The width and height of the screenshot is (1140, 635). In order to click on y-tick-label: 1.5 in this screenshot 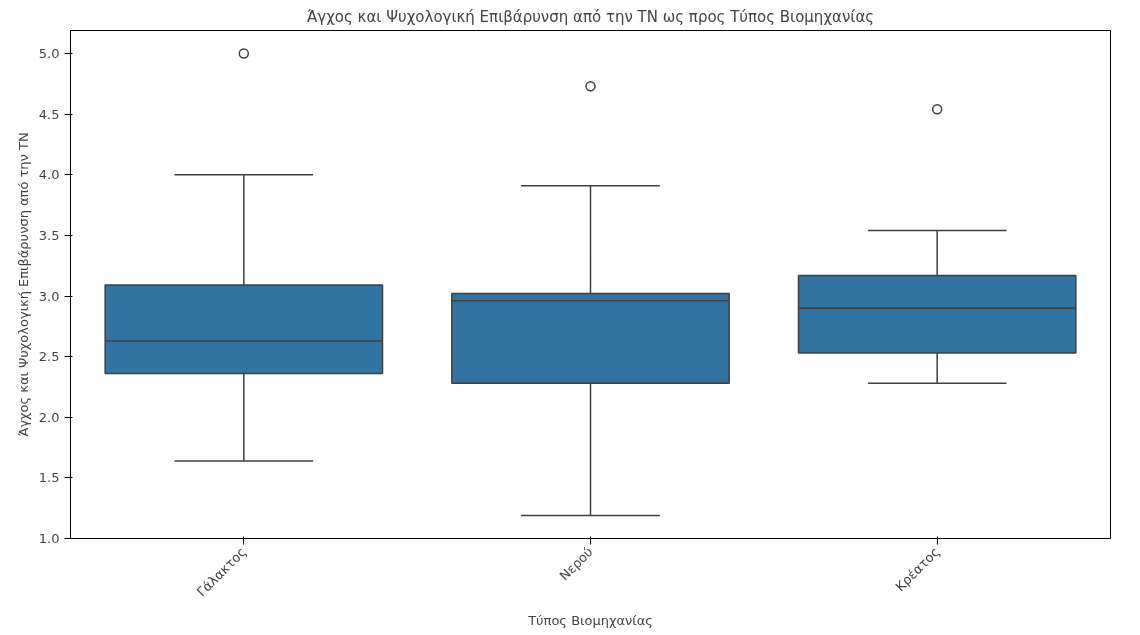, I will do `click(49, 478)`.